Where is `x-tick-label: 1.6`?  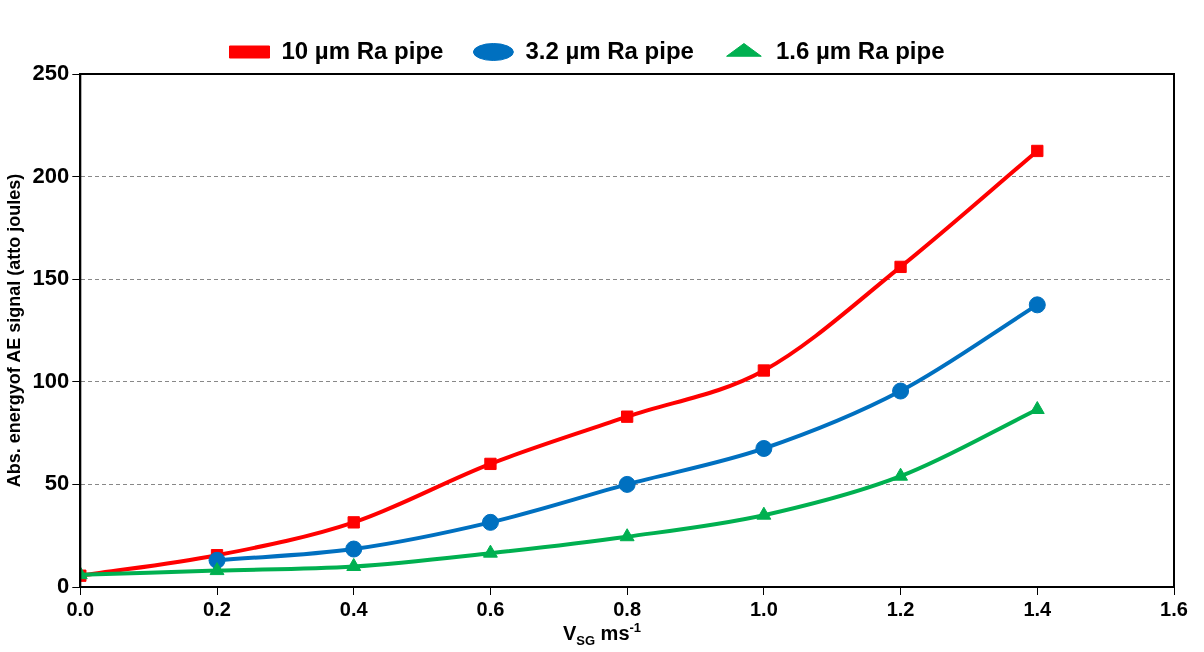 x-tick-label: 1.6 is located at coordinates (1174, 608).